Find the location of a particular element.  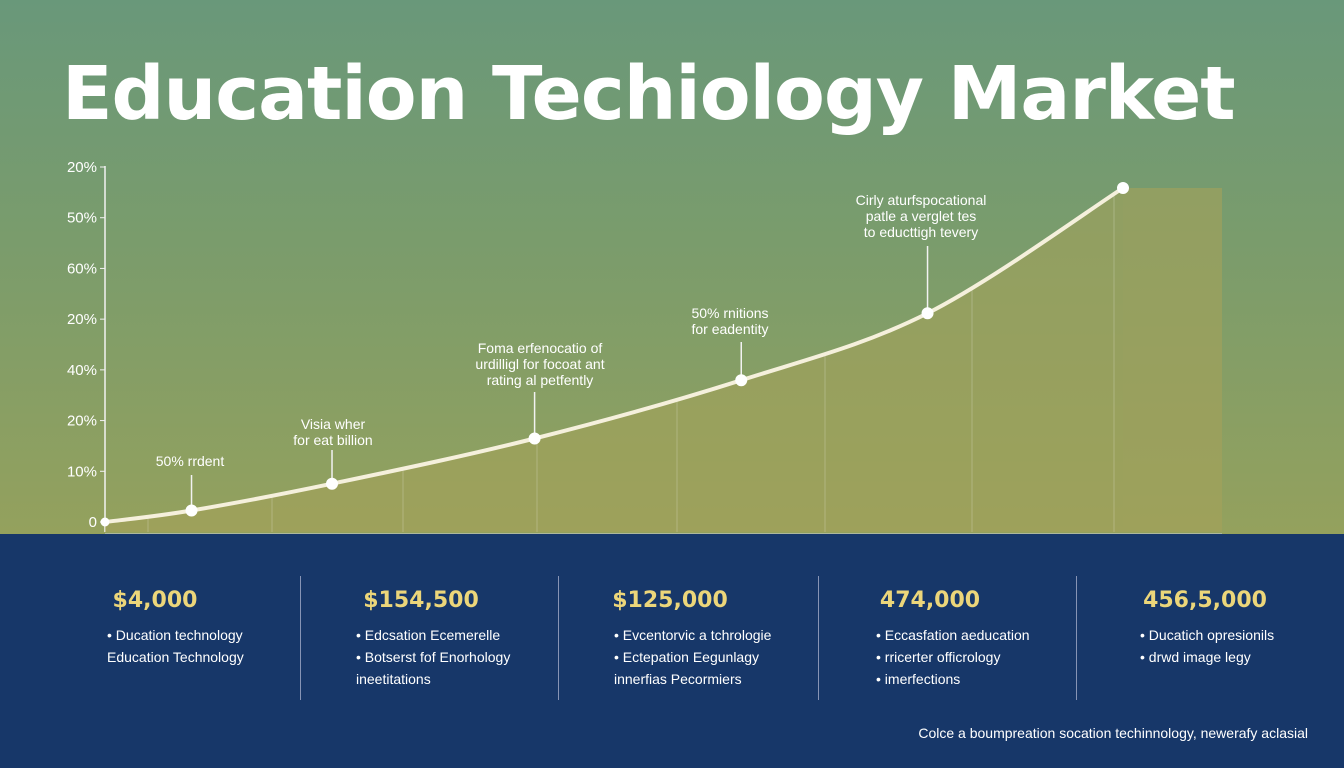

annotation-text: 50% rnitions is located at coordinates (729, 313).